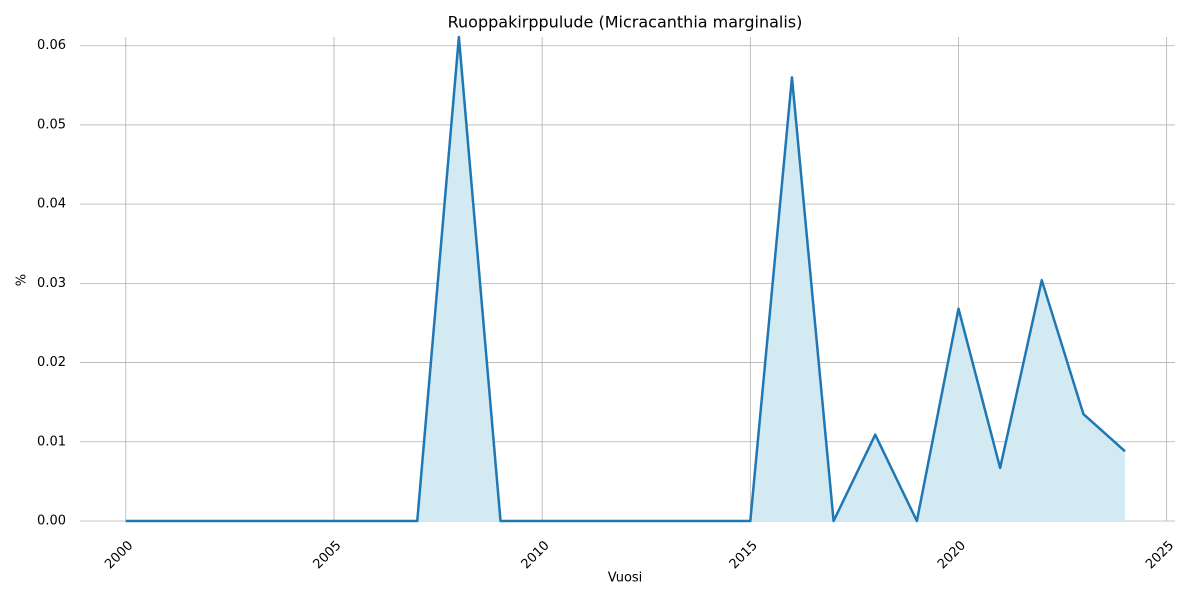 This screenshot has width=1200, height=604. What do you see at coordinates (744, 555) in the screenshot?
I see `x-tick-label: 2015` at bounding box center [744, 555].